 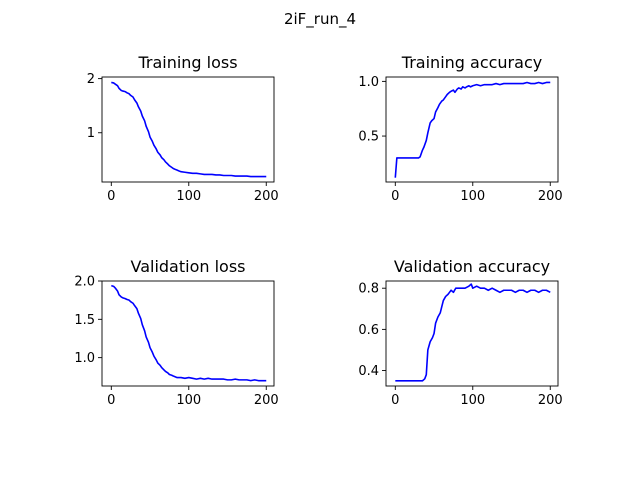 What do you see at coordinates (472, 196) in the screenshot?
I see `training-accuracy-xtick-label: 100` at bounding box center [472, 196].